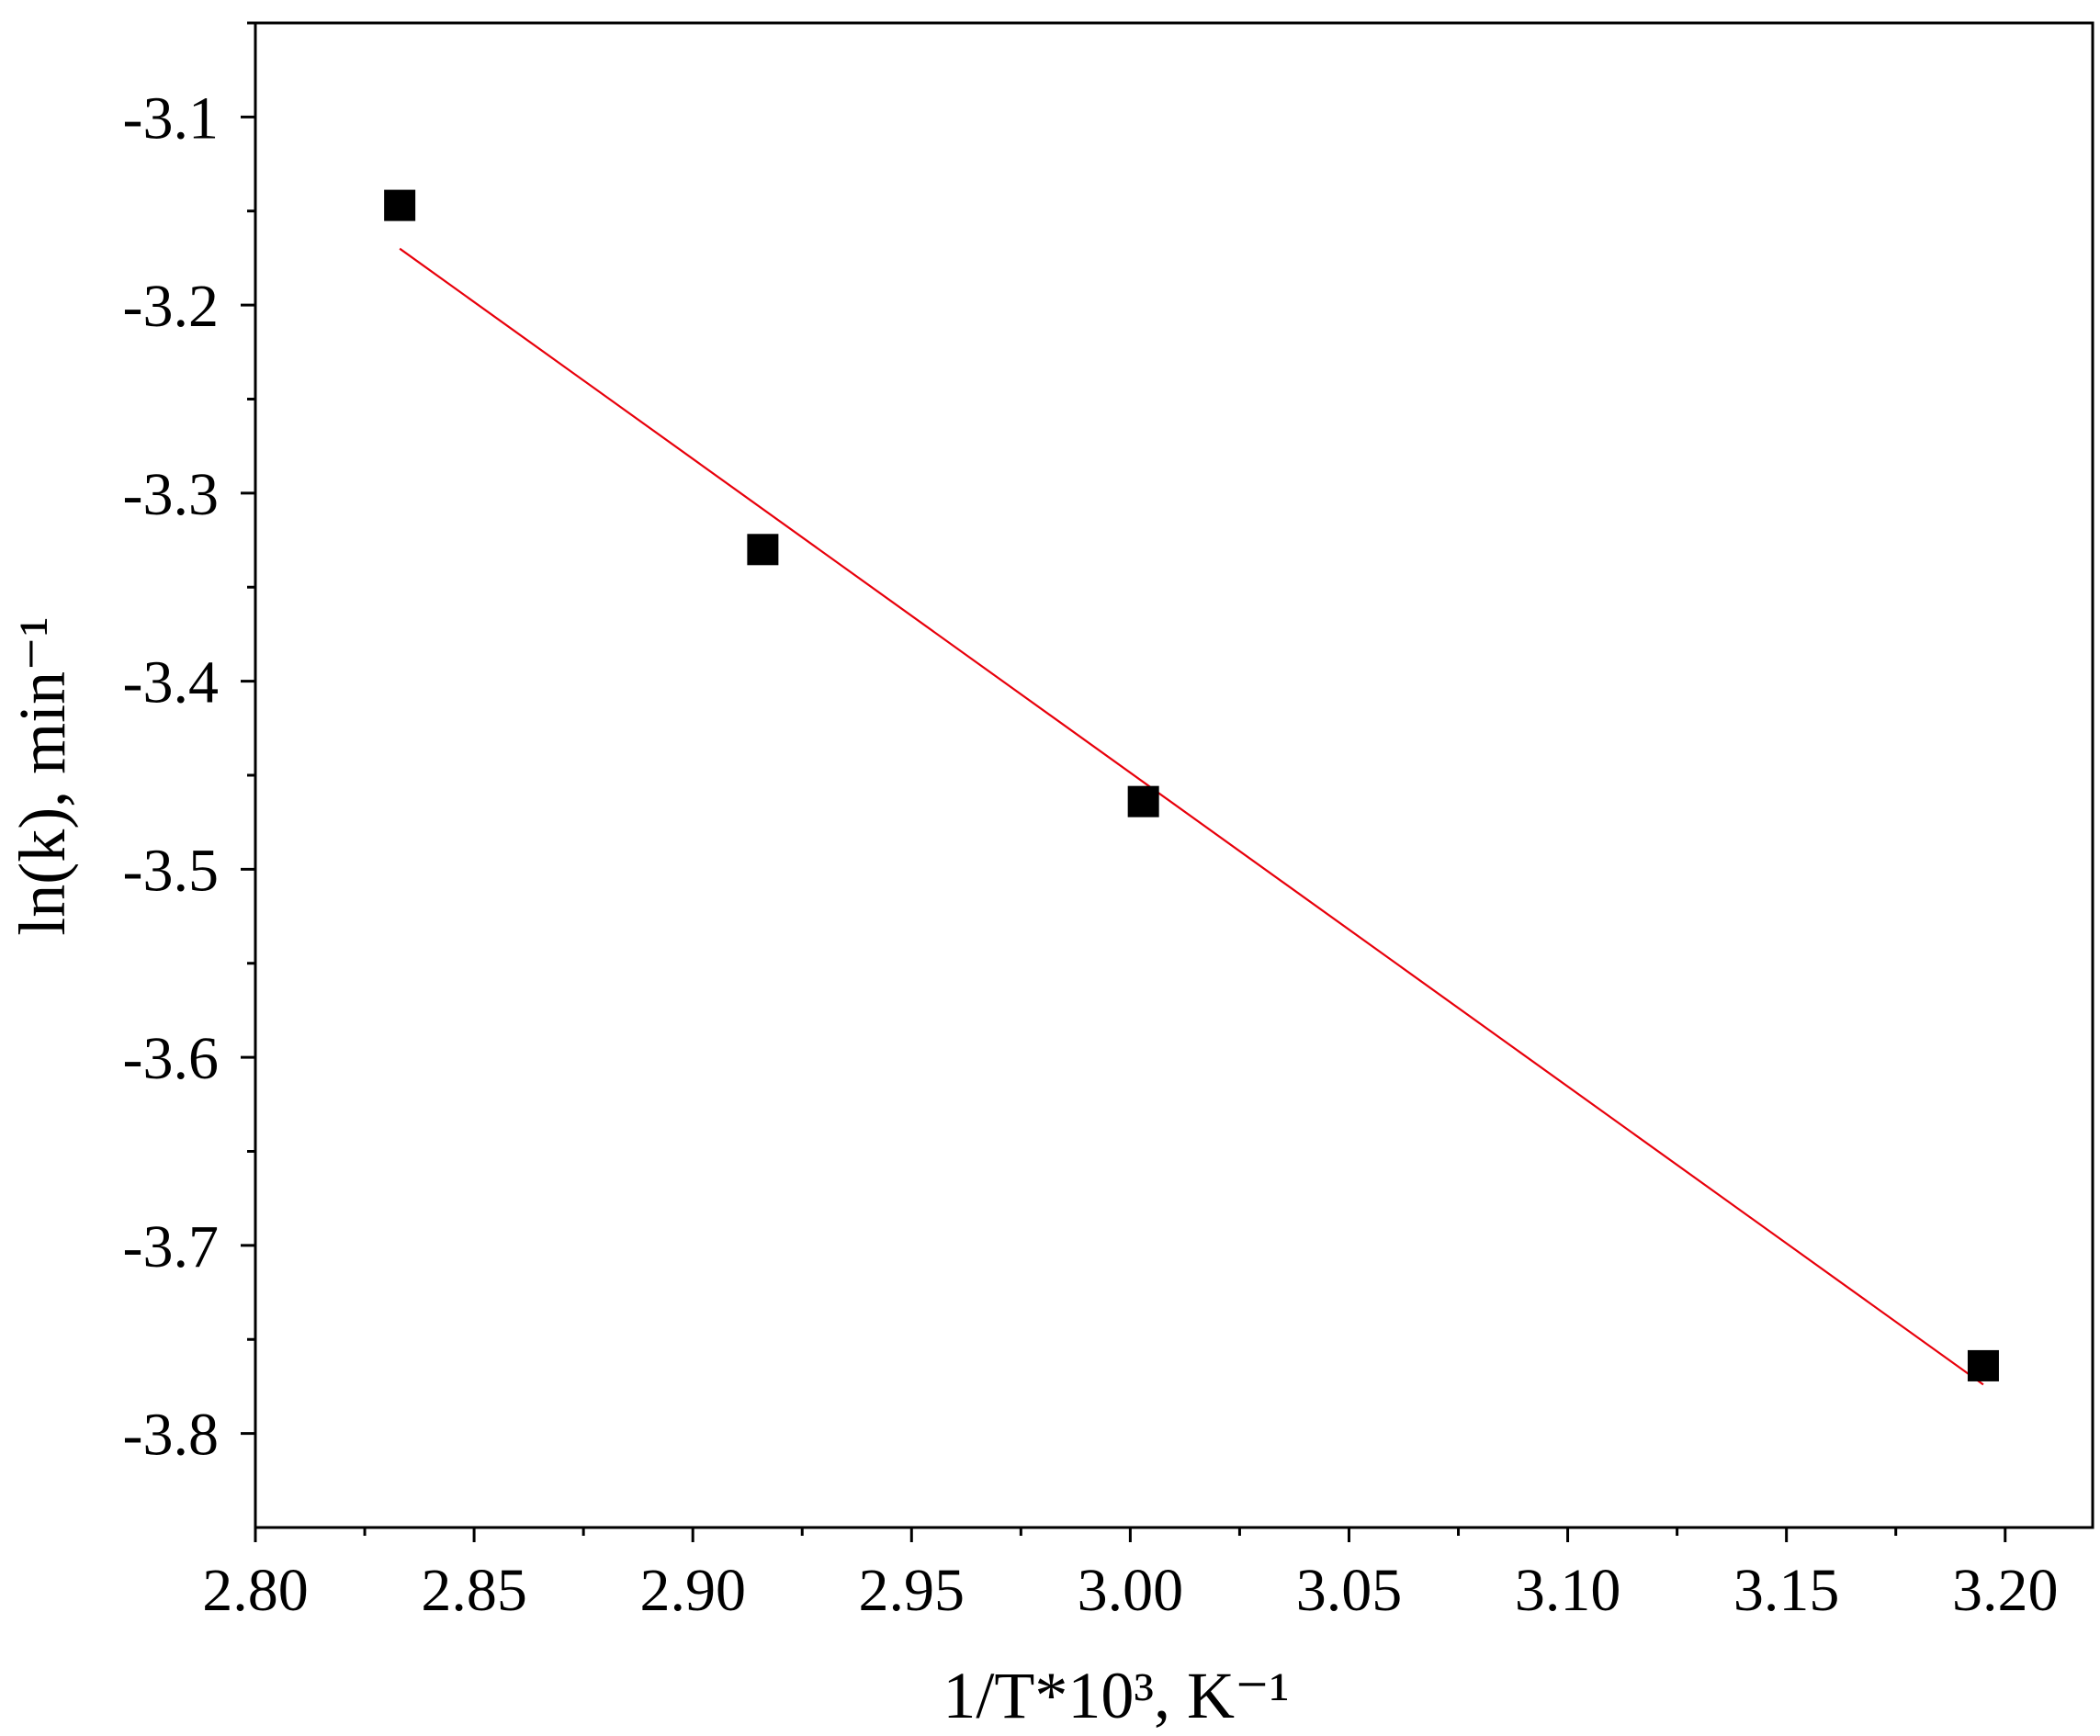  I want to click on x-tick-label: 3.00, so click(1131, 1590).